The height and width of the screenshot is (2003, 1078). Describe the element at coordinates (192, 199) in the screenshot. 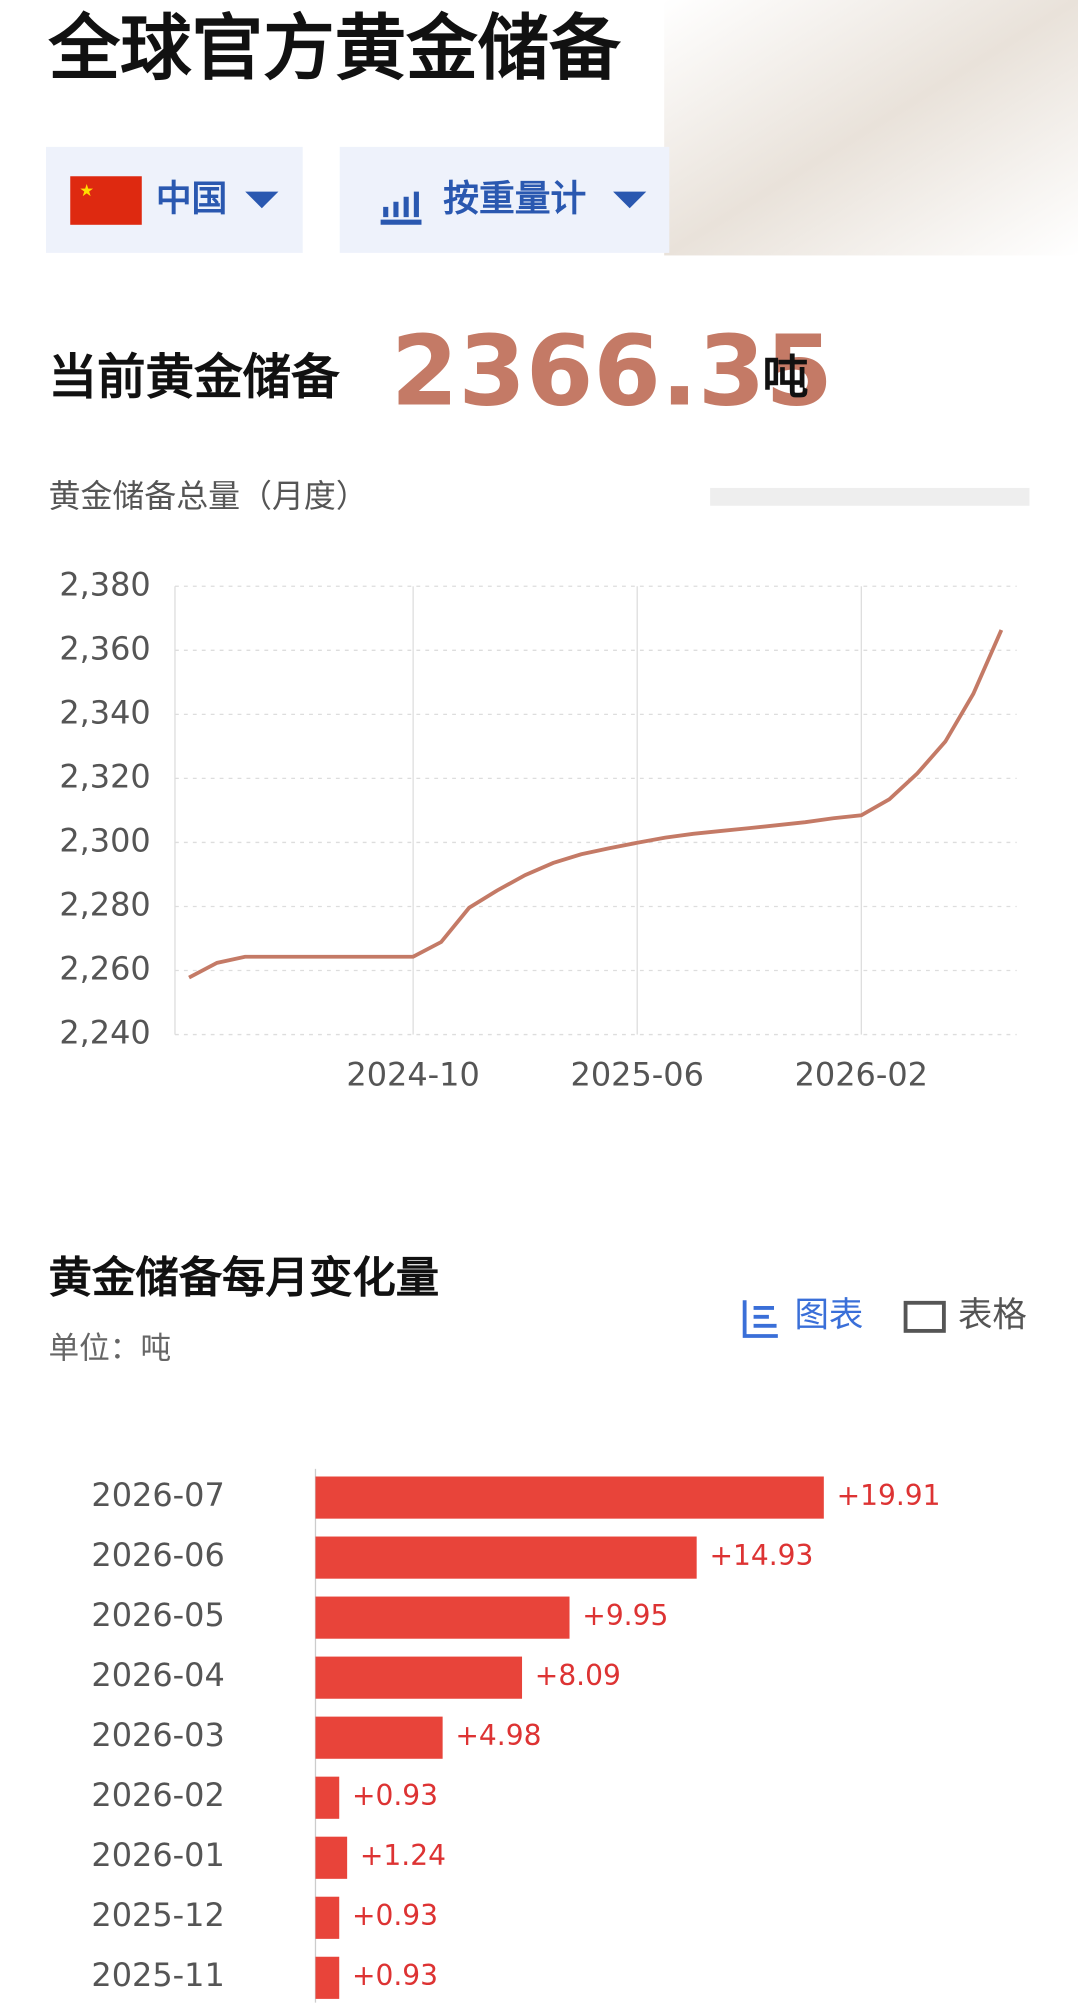

I see `country-label: 中国` at that location.